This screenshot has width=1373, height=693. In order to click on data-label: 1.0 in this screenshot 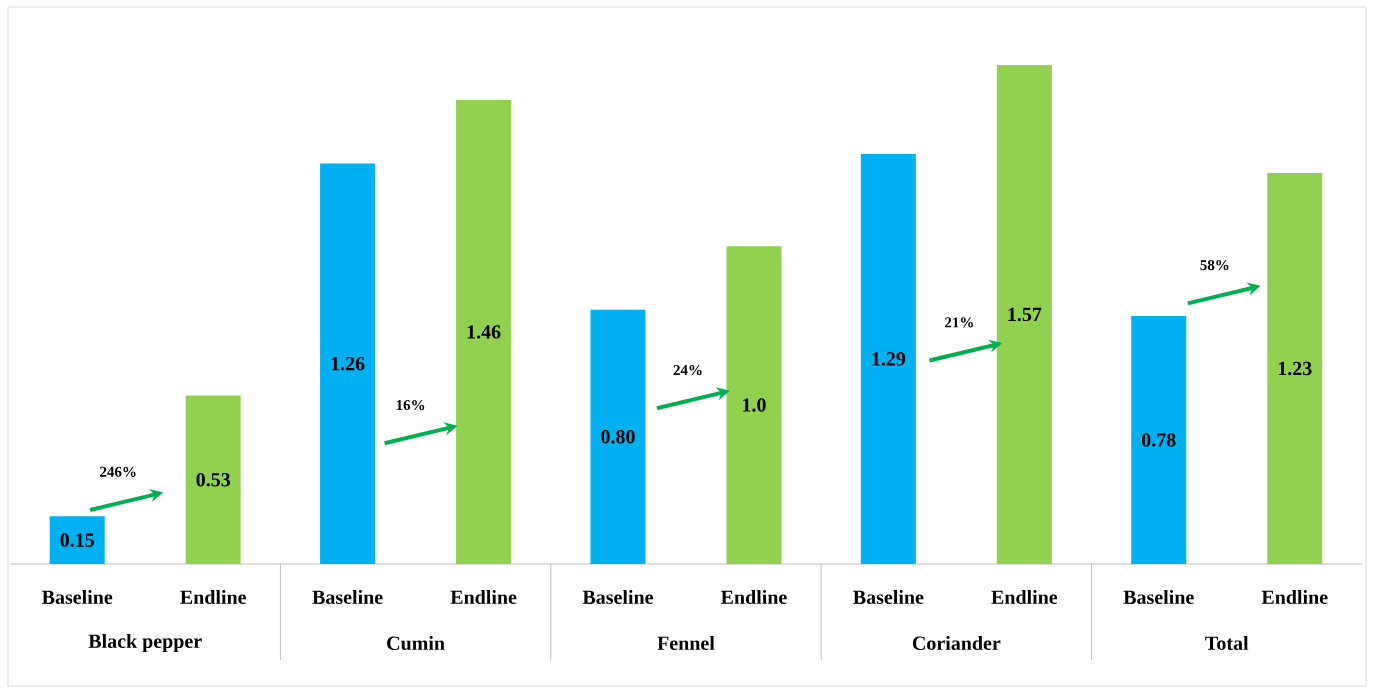, I will do `click(754, 405)`.